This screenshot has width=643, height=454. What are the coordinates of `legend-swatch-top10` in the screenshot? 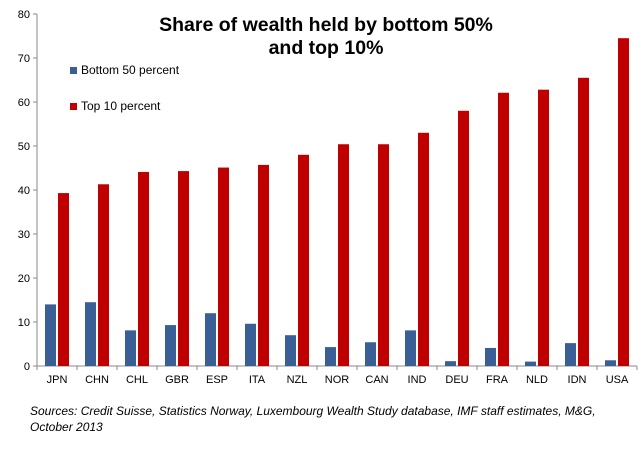 It's located at (73, 106).